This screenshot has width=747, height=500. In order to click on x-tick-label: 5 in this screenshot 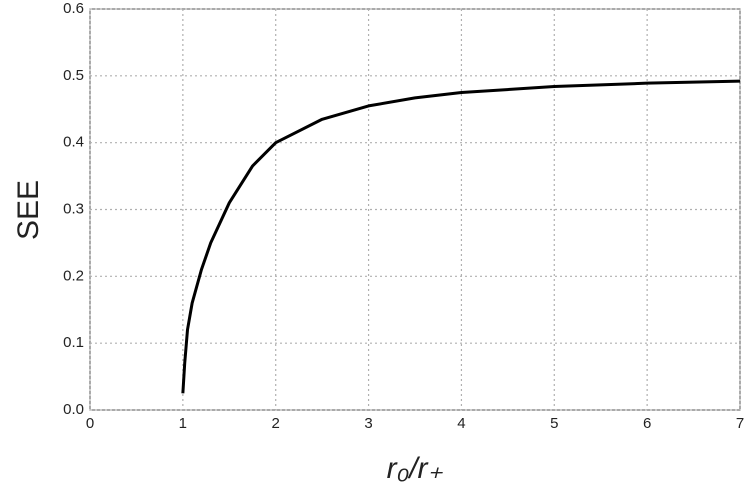, I will do `click(554, 423)`.